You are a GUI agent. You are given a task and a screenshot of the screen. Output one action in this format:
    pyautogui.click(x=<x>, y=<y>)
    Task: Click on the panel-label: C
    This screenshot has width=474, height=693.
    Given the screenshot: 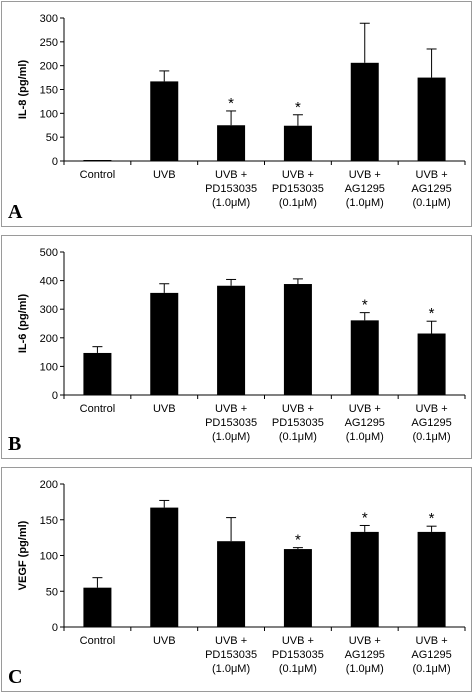 What is the action you would take?
    pyautogui.click(x=15, y=677)
    